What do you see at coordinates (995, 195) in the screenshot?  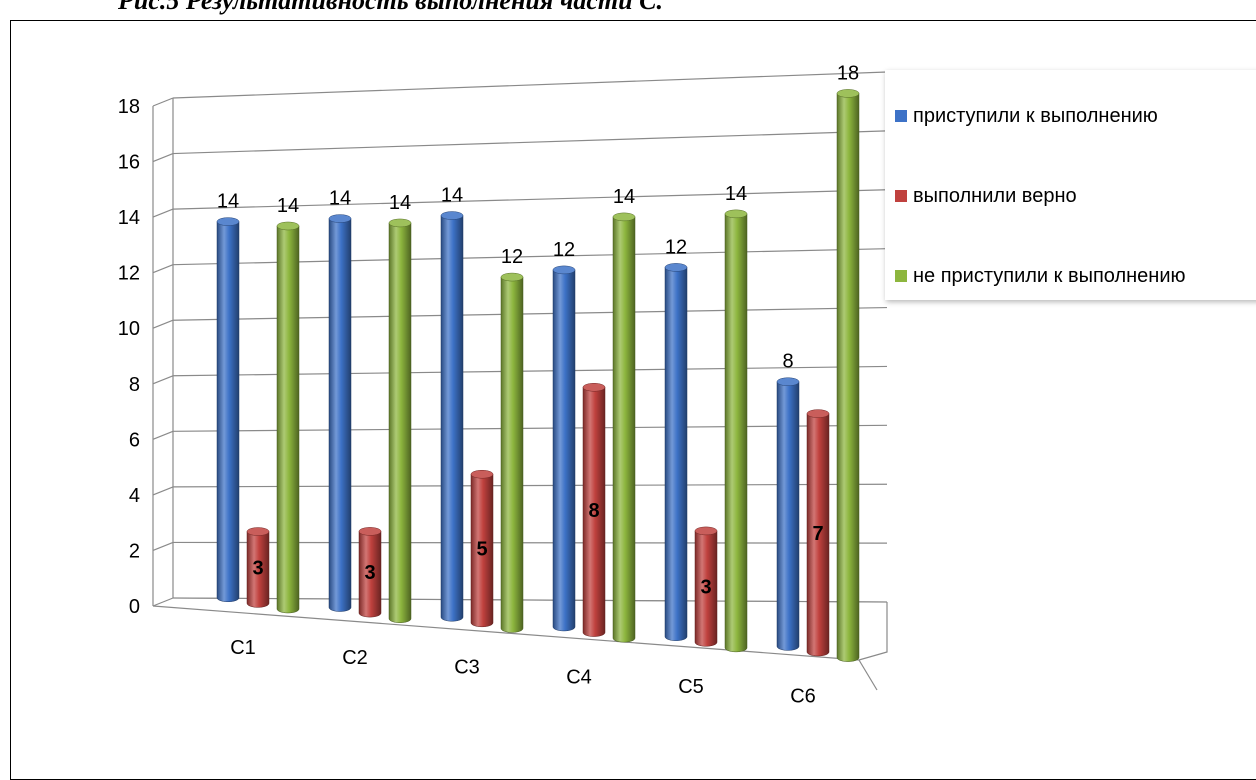 I see `legend-label: выполнили верно` at bounding box center [995, 195].